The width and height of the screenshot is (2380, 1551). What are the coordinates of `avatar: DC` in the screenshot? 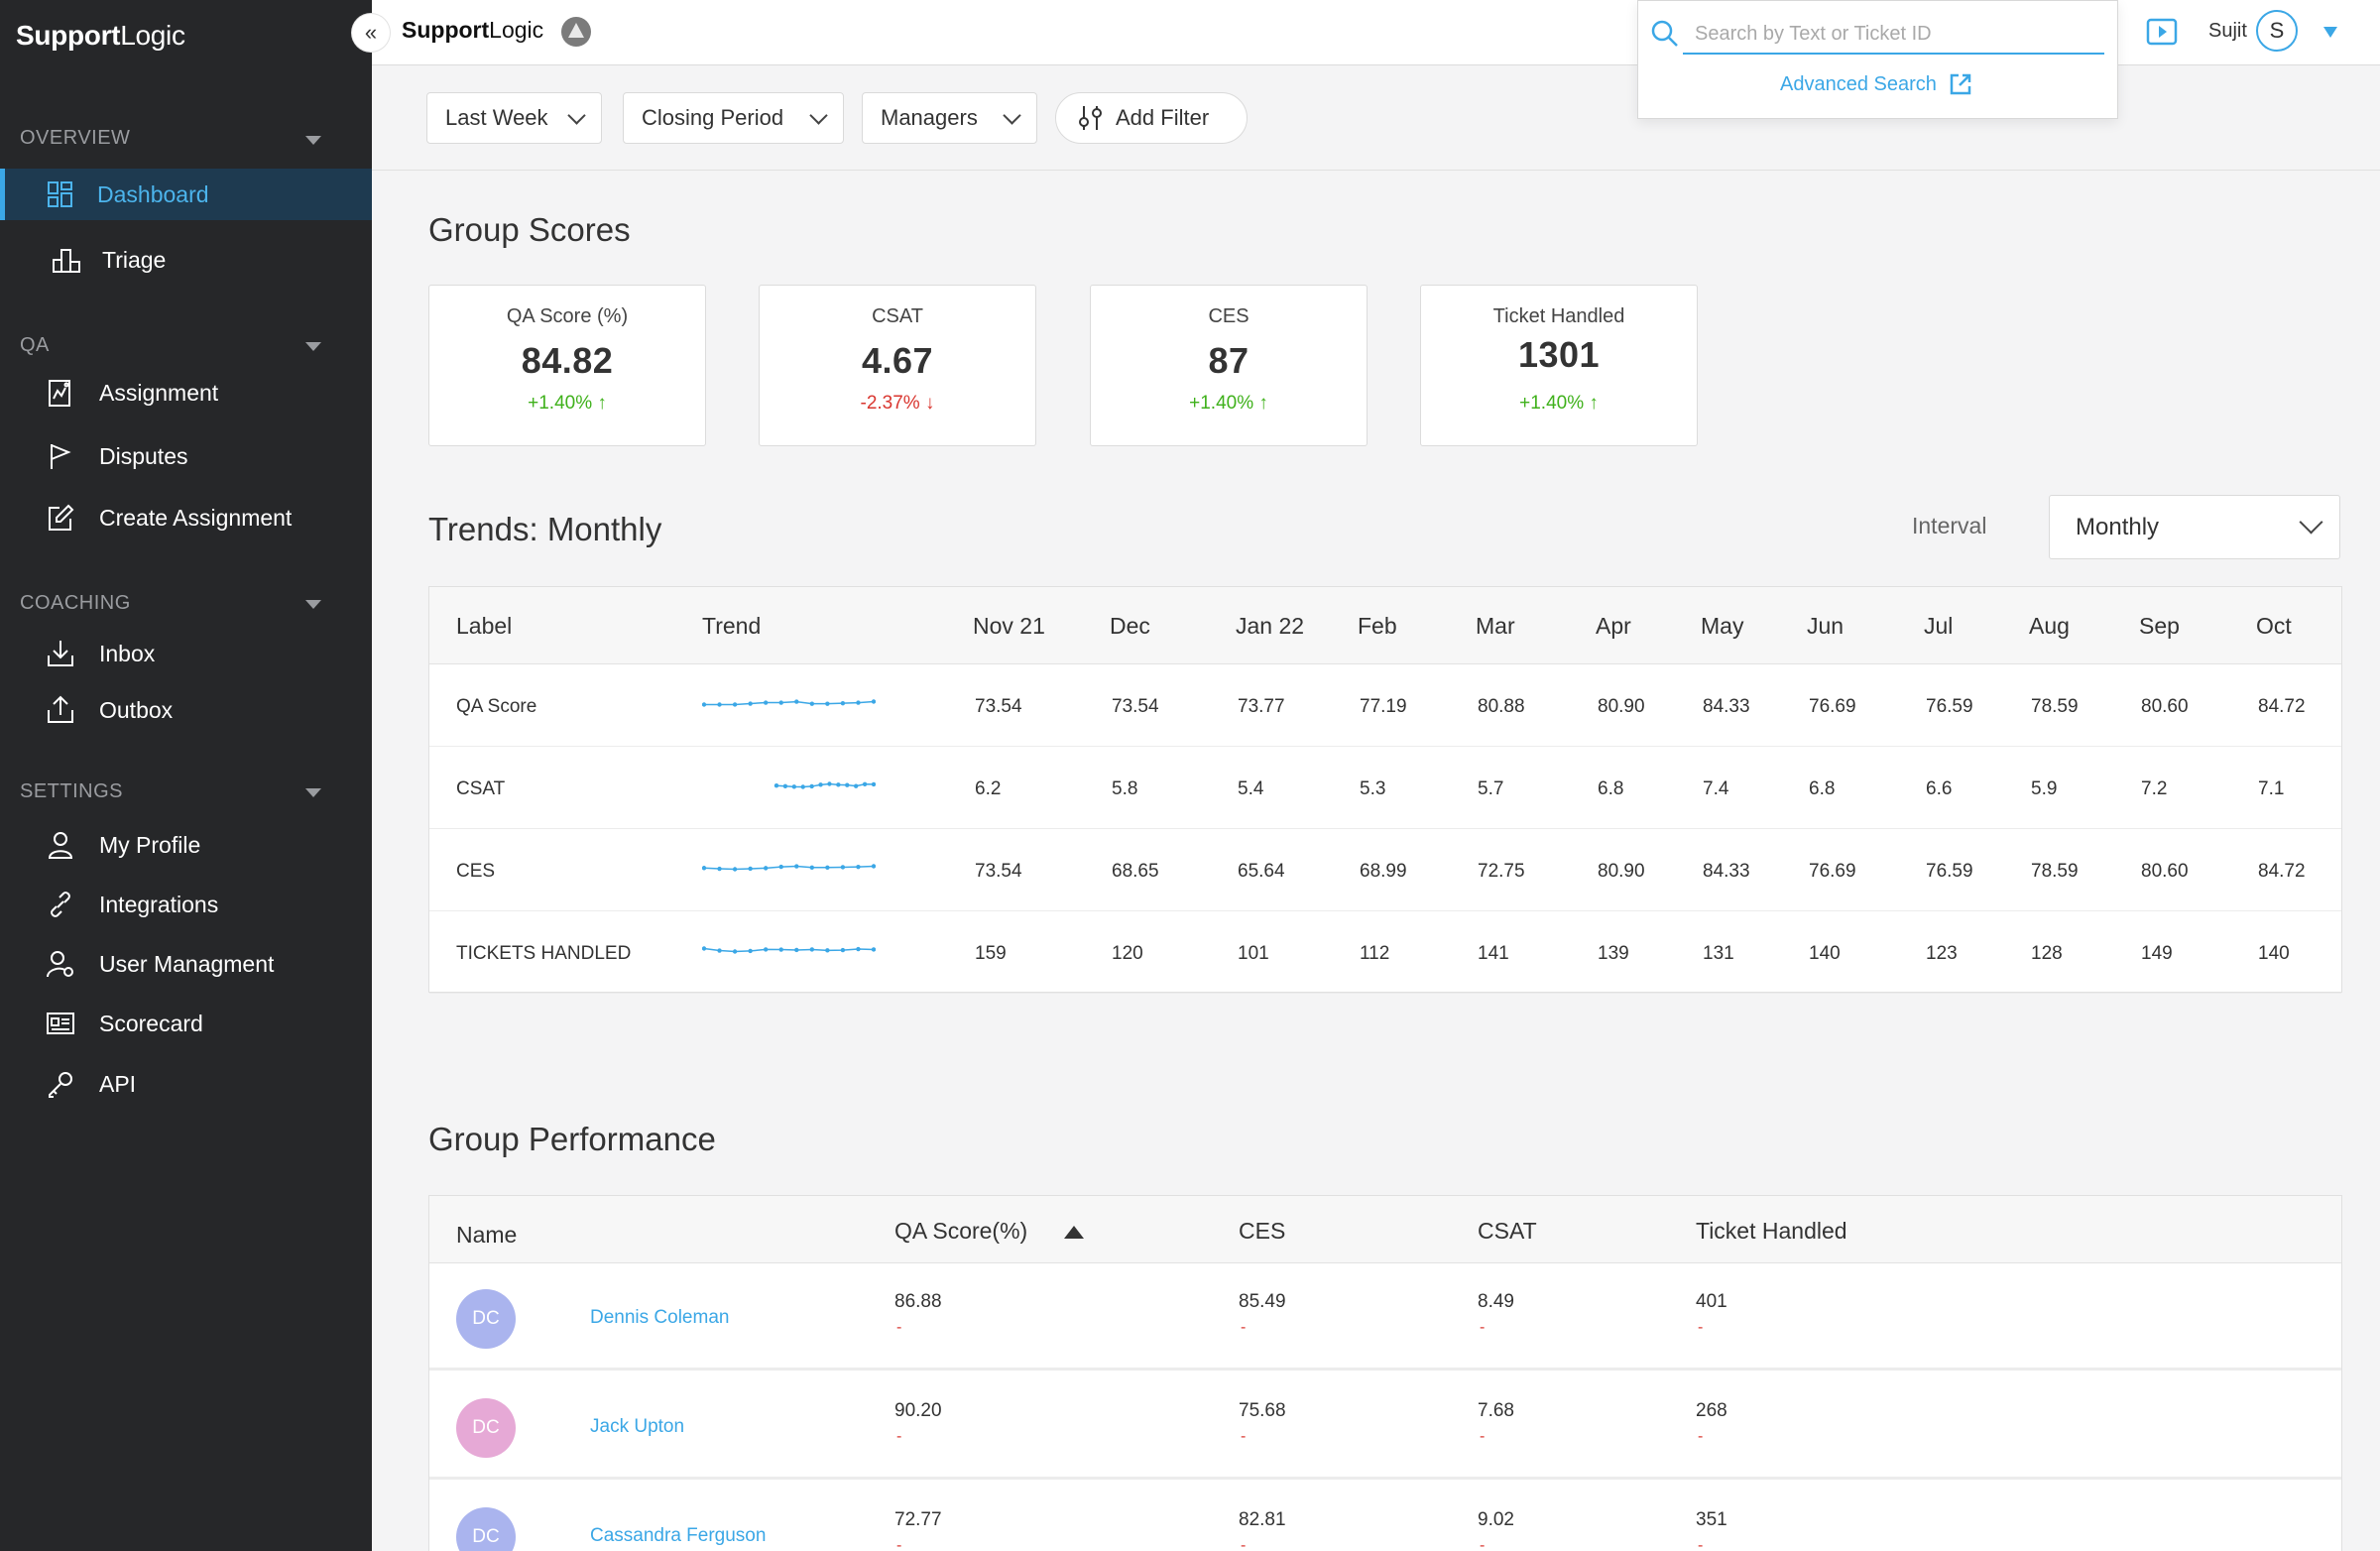 It's located at (486, 1319).